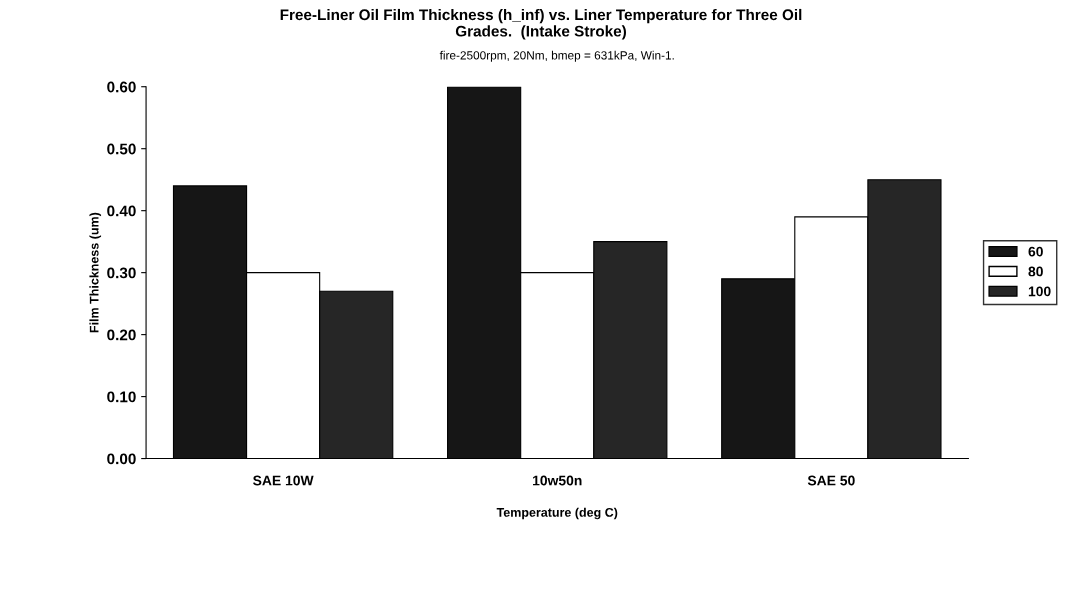 Image resolution: width=1082 pixels, height=594 pixels. What do you see at coordinates (121, 335) in the screenshot?
I see `y-tick-label: 0.20` at bounding box center [121, 335].